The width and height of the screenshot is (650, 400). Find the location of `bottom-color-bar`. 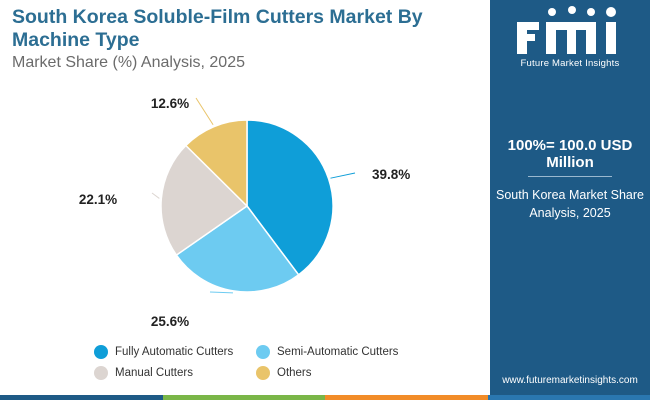

bottom-color-bar is located at coordinates (325, 397).